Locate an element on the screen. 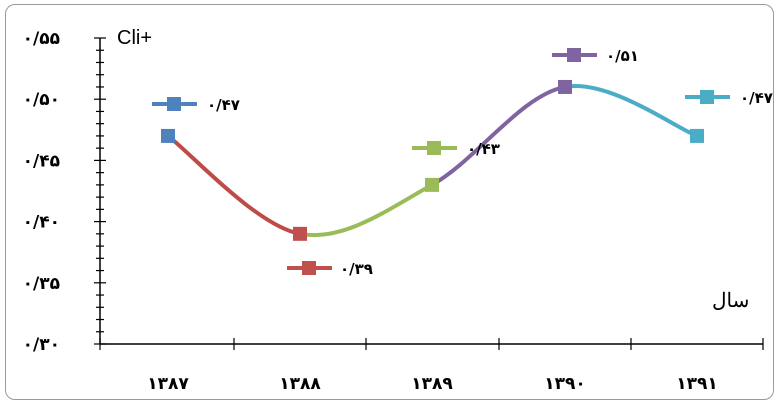 This screenshot has width=782, height=406. x-tick-label: ۱۳۸۹ is located at coordinates (432, 384).